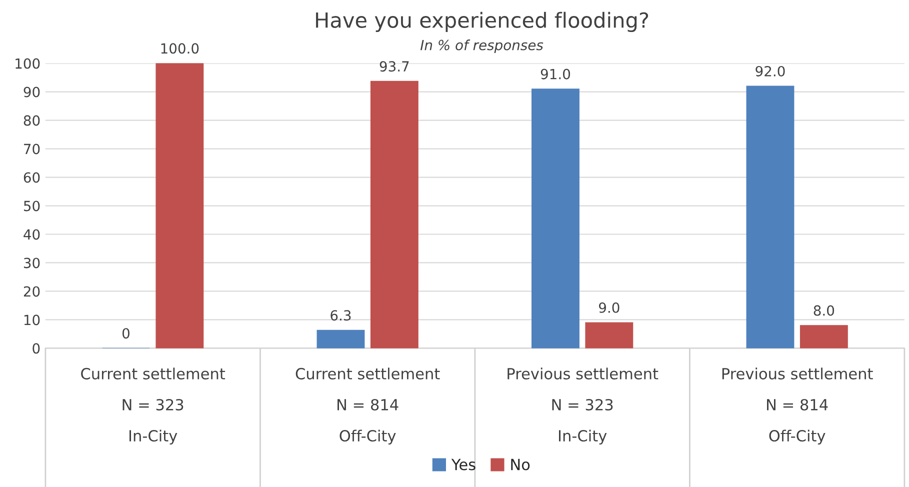  Describe the element at coordinates (770, 71) in the screenshot. I see `data-label: 92.0` at that location.